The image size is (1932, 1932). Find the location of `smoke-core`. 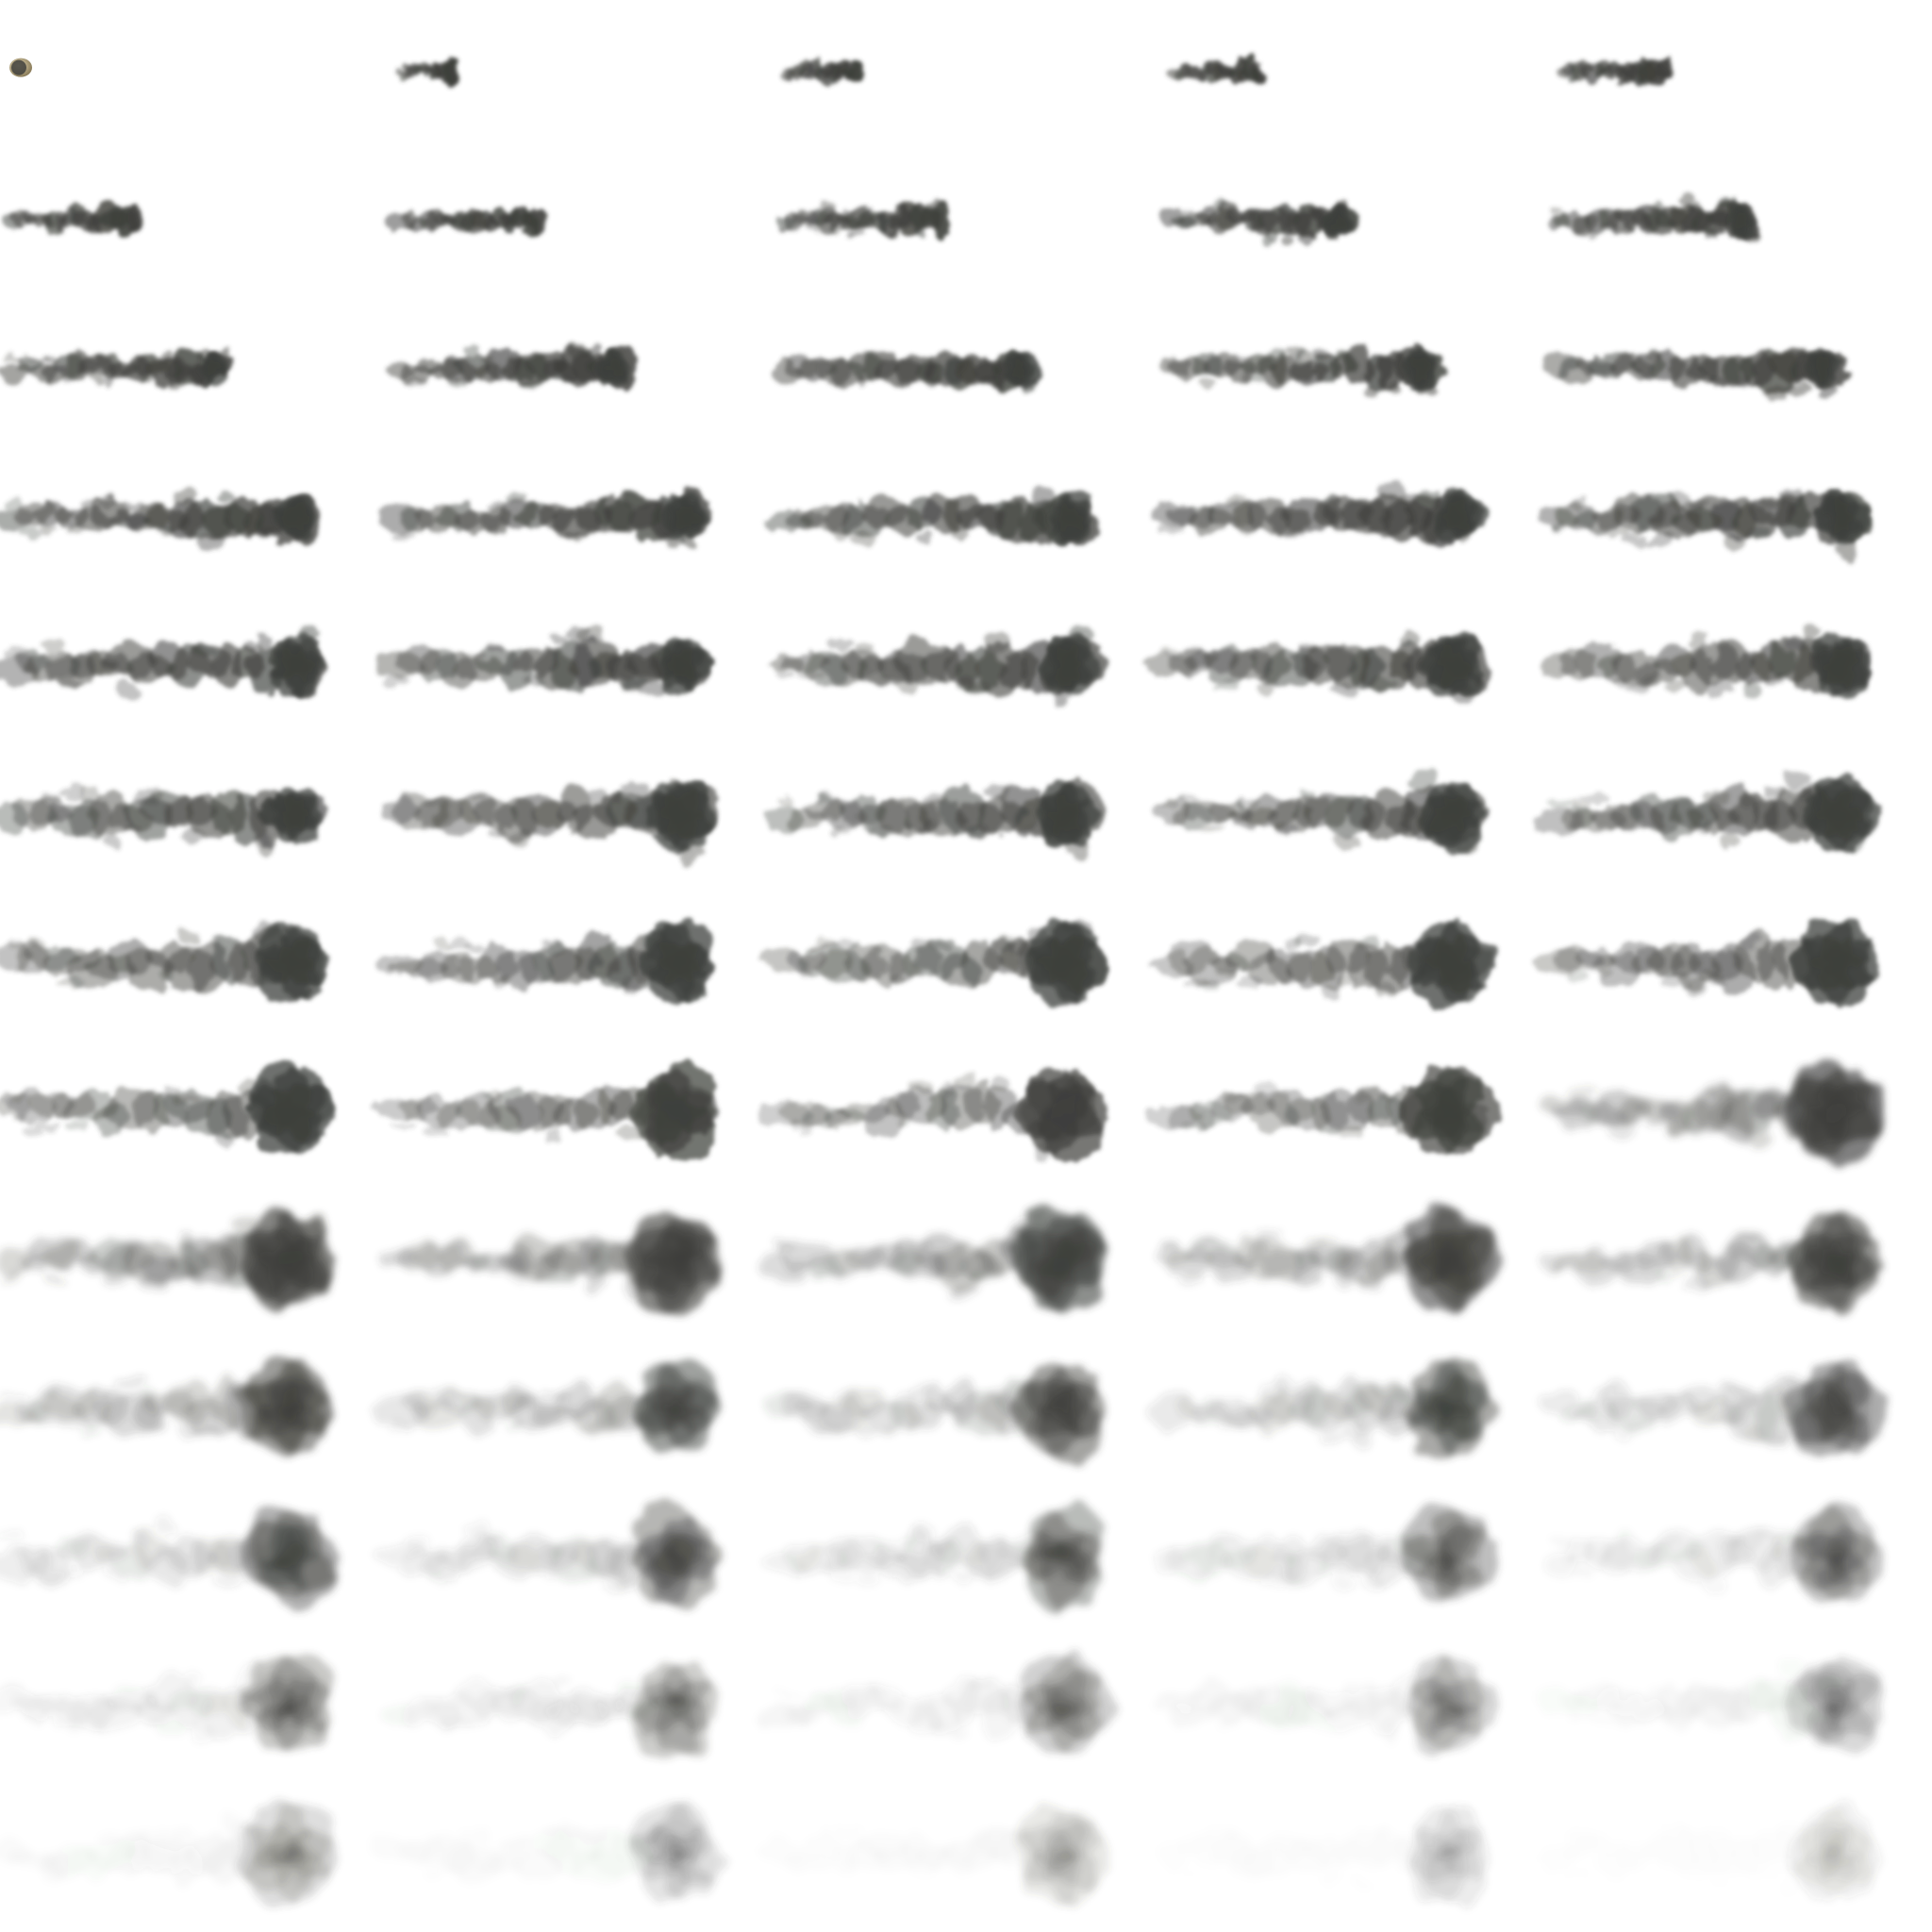

smoke-core is located at coordinates (18, 67).